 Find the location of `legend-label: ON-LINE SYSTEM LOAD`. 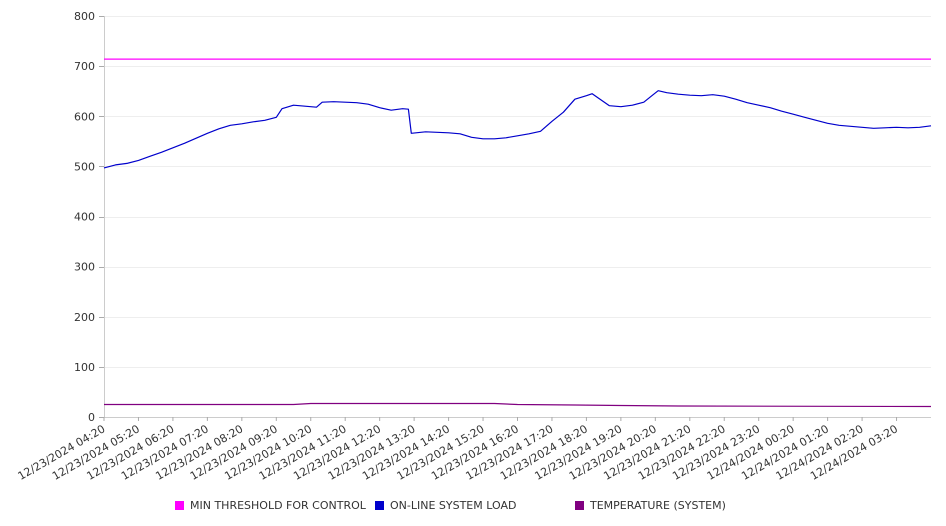

legend-label: ON-LINE SYSTEM LOAD is located at coordinates (453, 505).